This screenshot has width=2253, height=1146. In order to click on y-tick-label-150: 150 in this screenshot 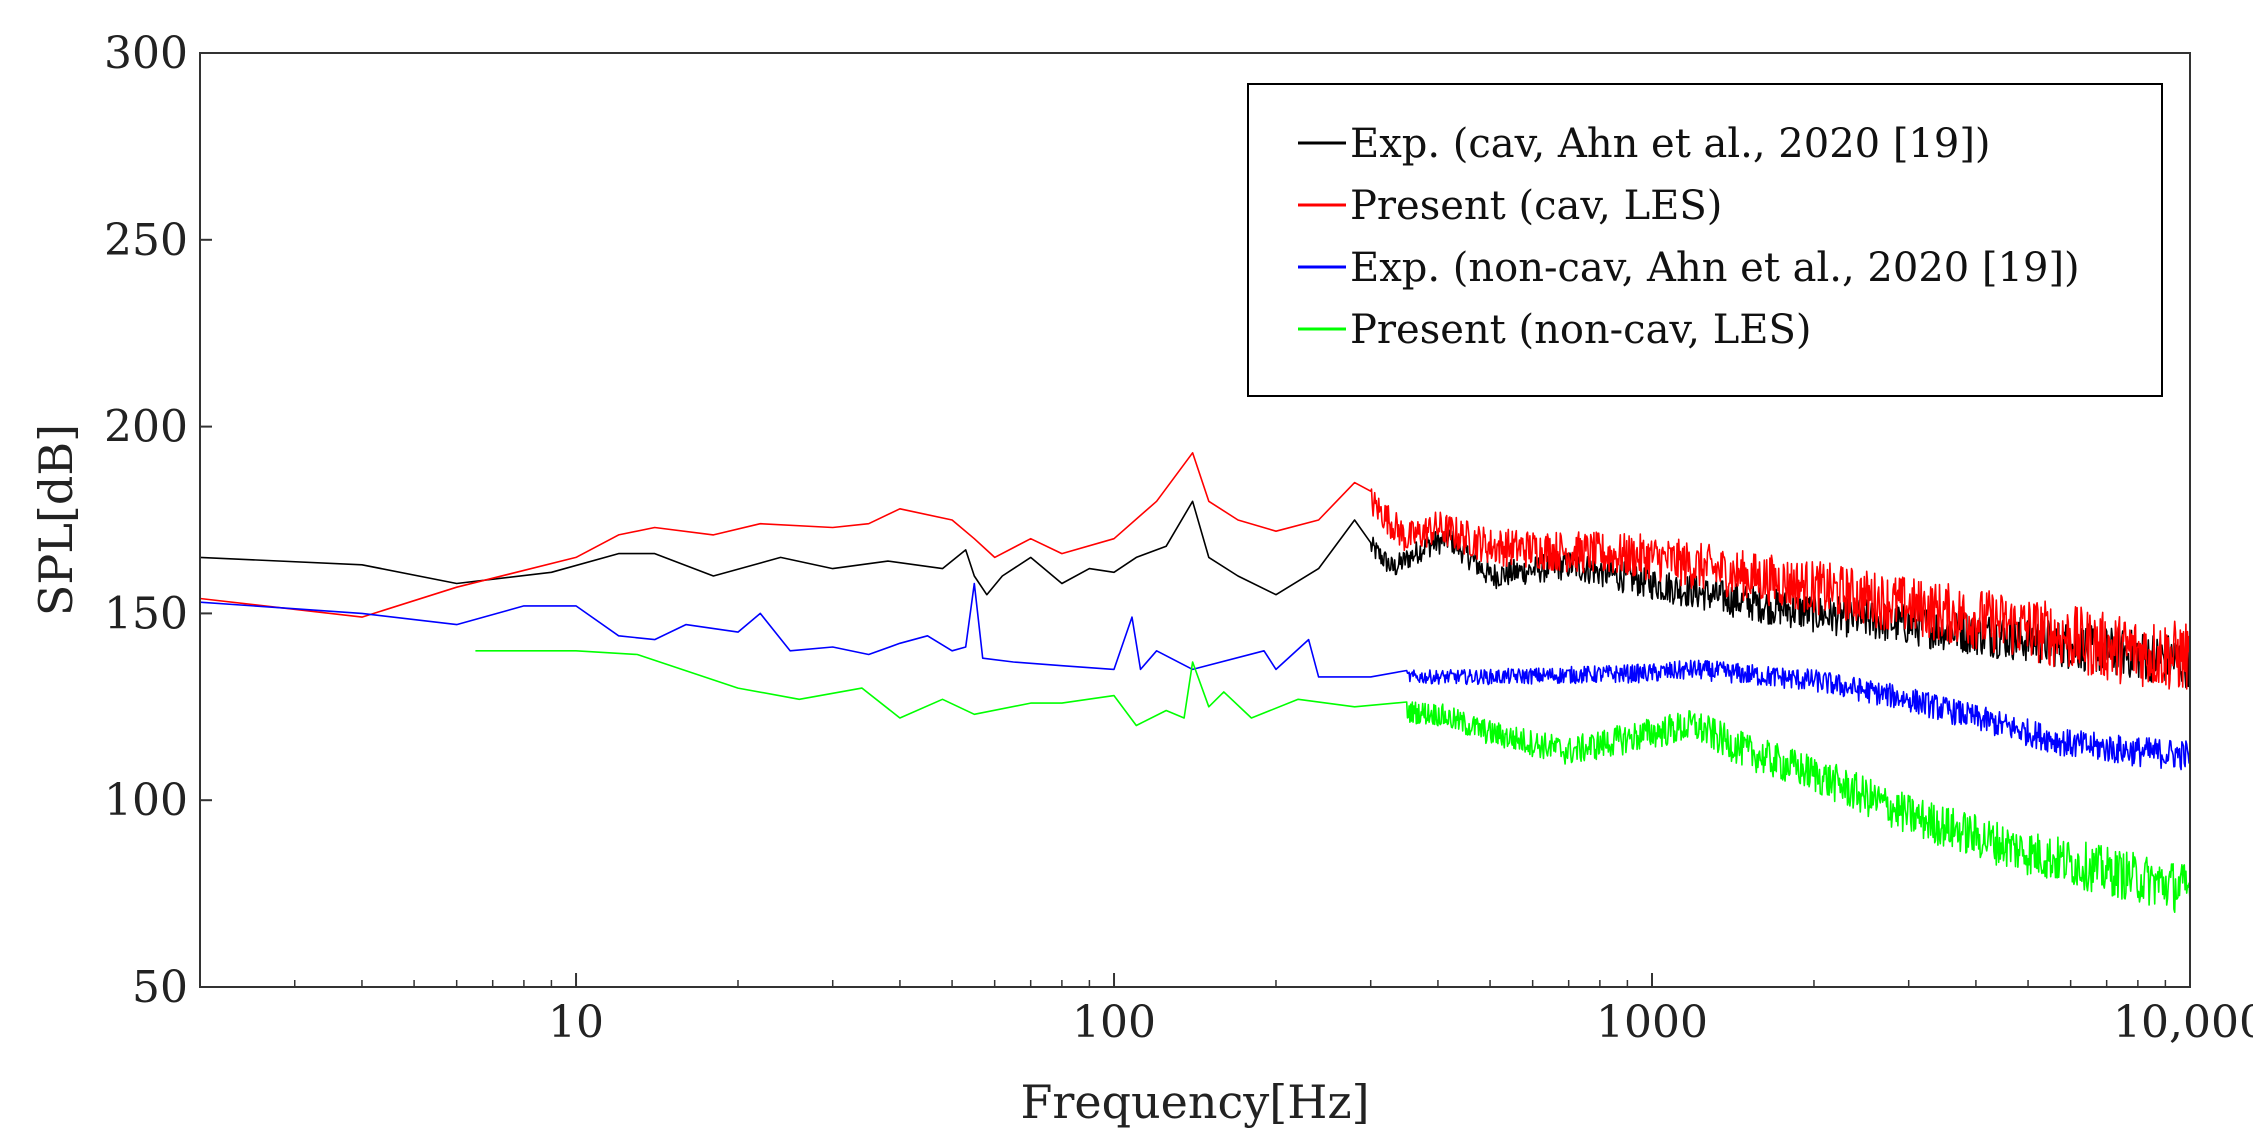, I will do `click(146, 613)`.